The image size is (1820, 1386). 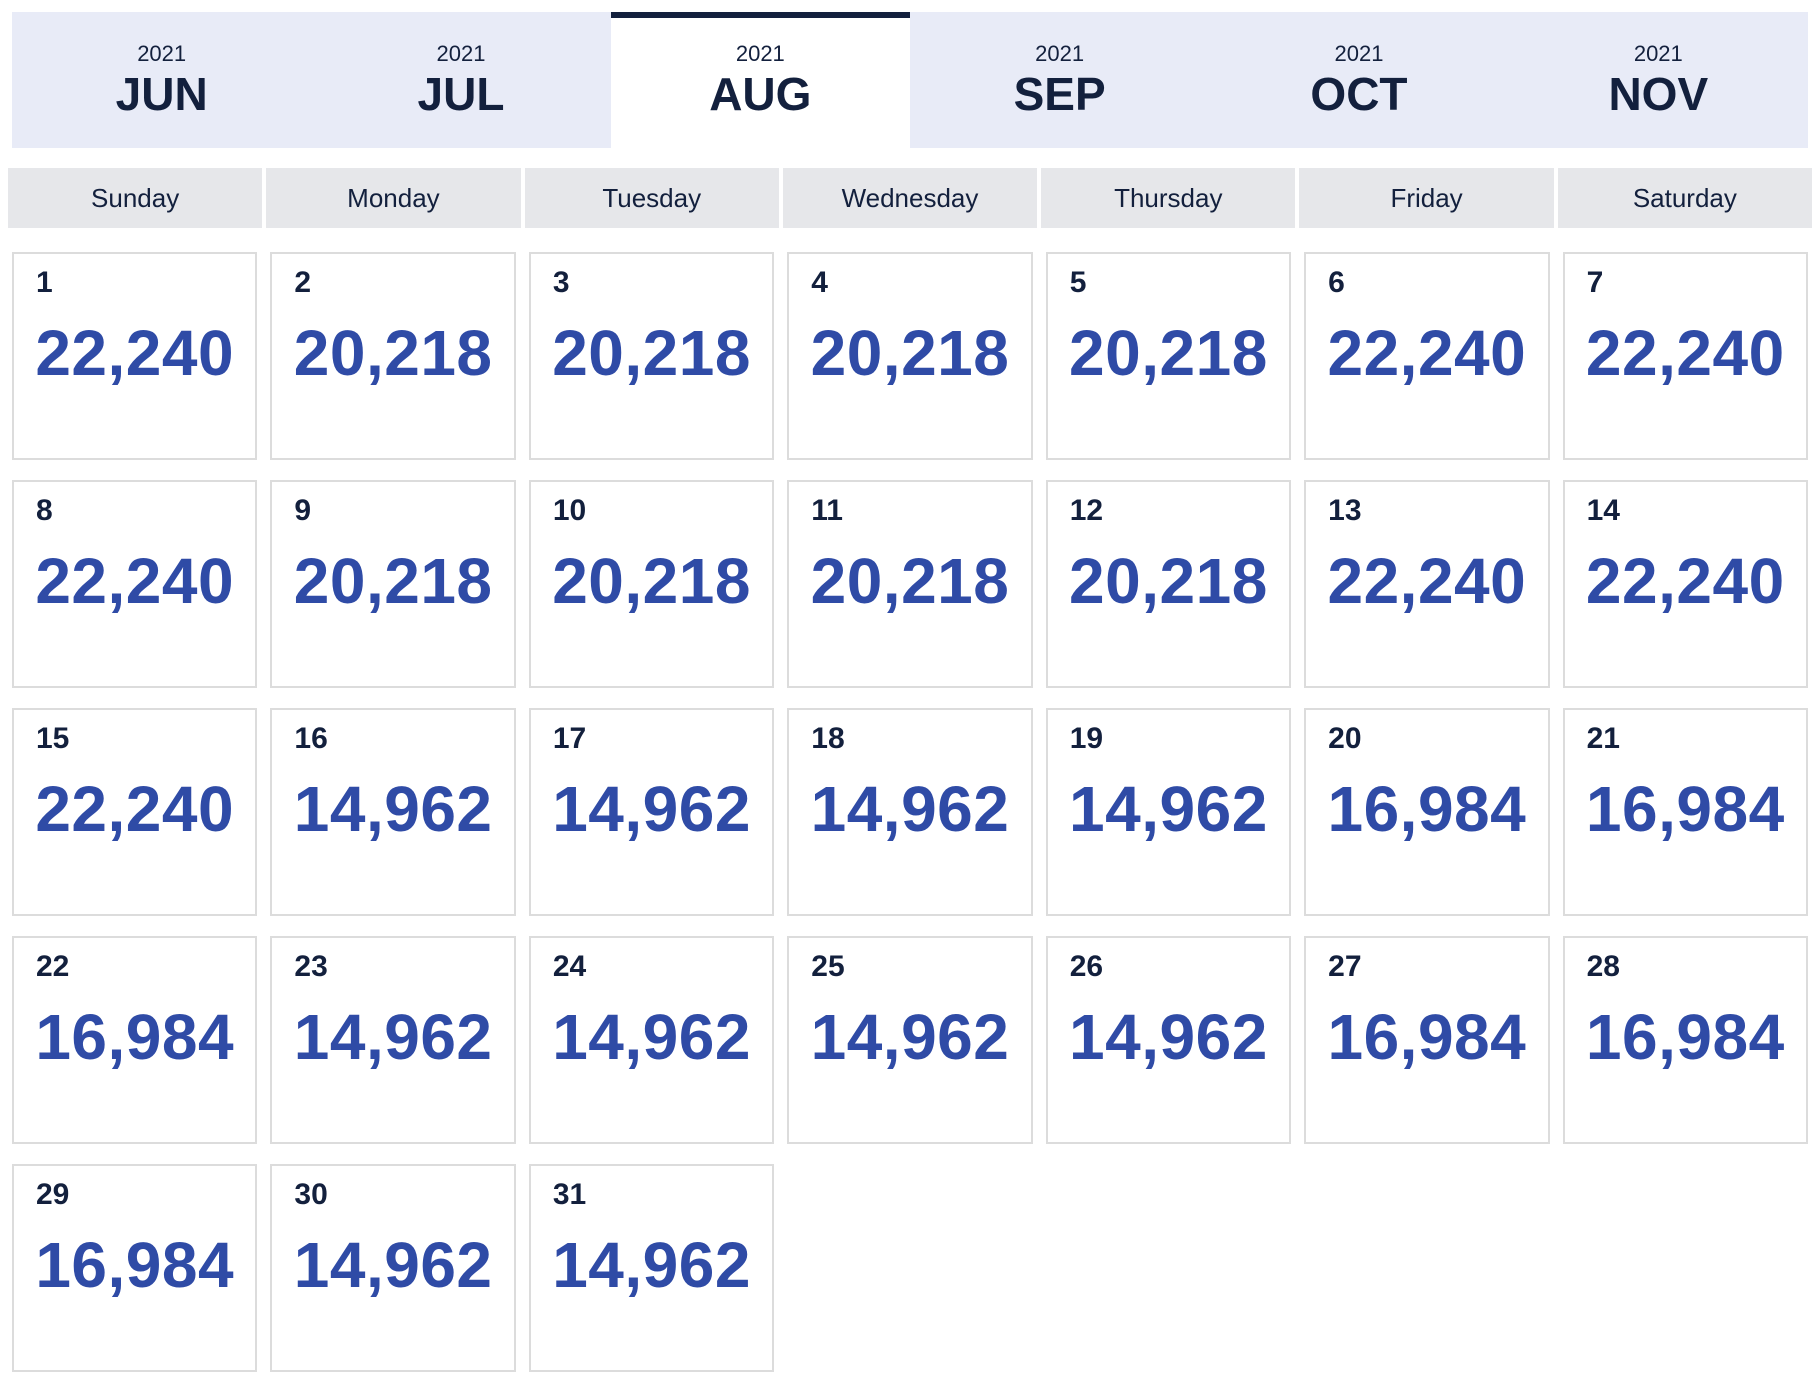 I want to click on day-number: 11, so click(x=827, y=510).